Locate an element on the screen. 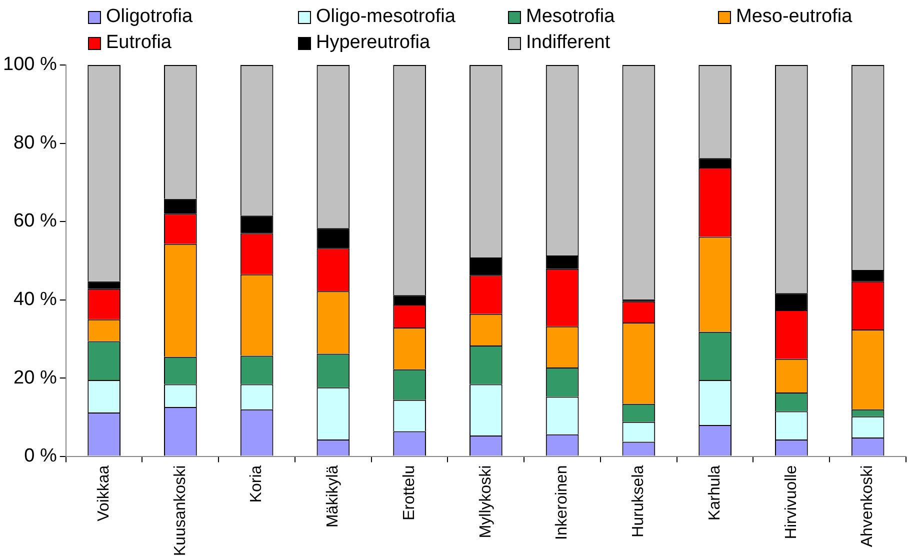  x-tick-label: Myllykoski is located at coordinates (485, 501).